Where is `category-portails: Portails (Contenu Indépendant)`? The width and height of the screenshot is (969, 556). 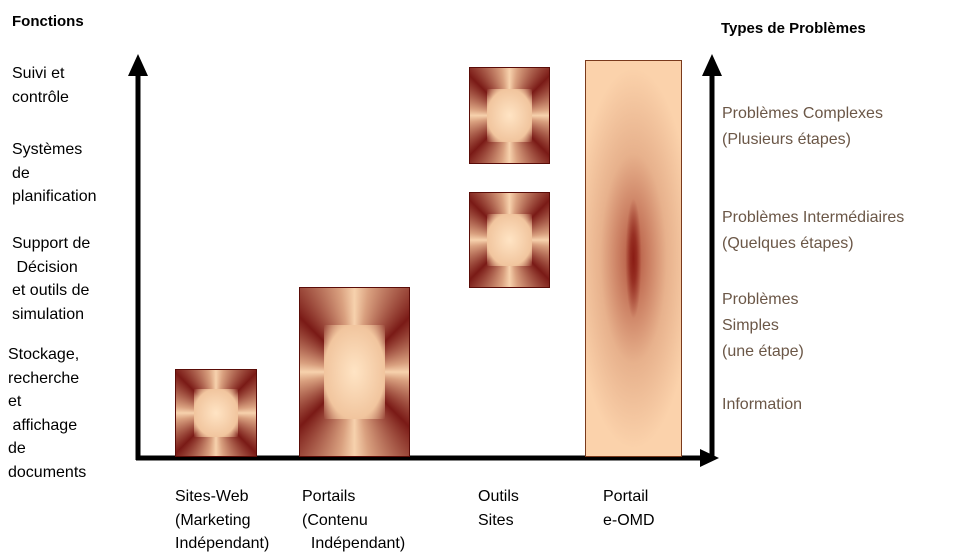
category-portails: Portails (Contenu Indépendant) is located at coordinates (354, 520).